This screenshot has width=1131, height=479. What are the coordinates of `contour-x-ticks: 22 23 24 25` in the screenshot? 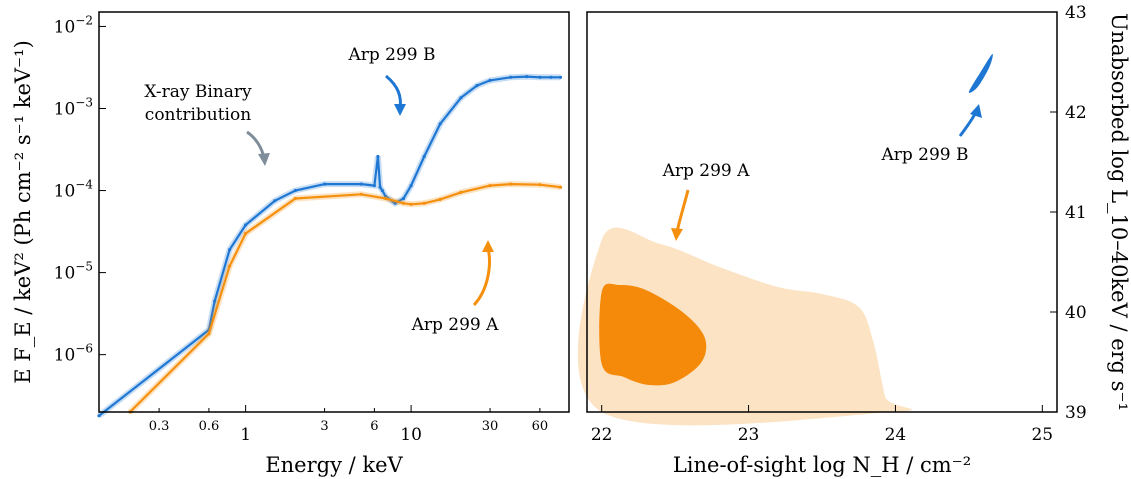 It's located at (822, 425).